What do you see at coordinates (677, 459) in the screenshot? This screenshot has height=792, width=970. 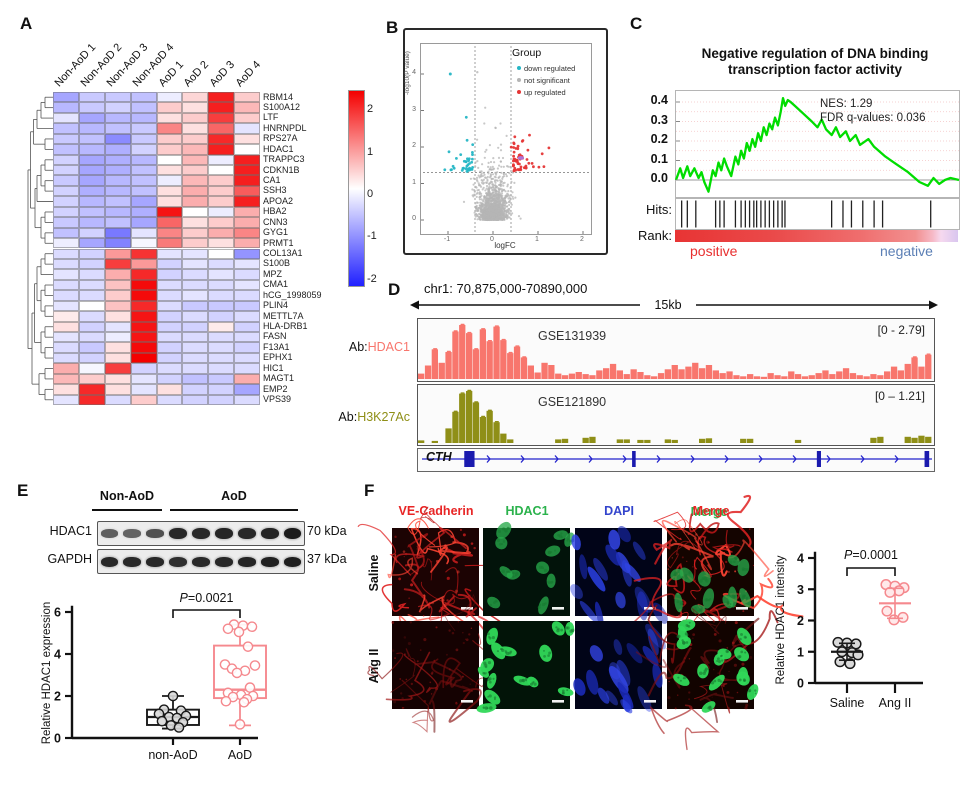 I see `gene-track` at bounding box center [677, 459].